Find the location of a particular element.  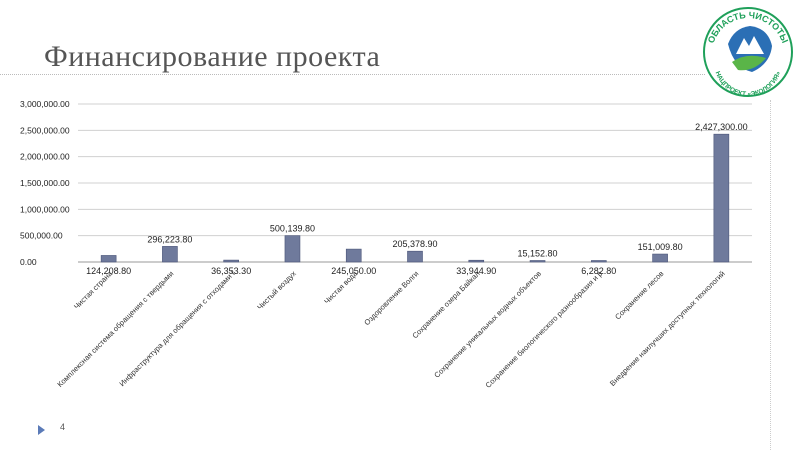

x-tick-label: Внедрение наилучших доступных технологий is located at coordinates (667, 328).